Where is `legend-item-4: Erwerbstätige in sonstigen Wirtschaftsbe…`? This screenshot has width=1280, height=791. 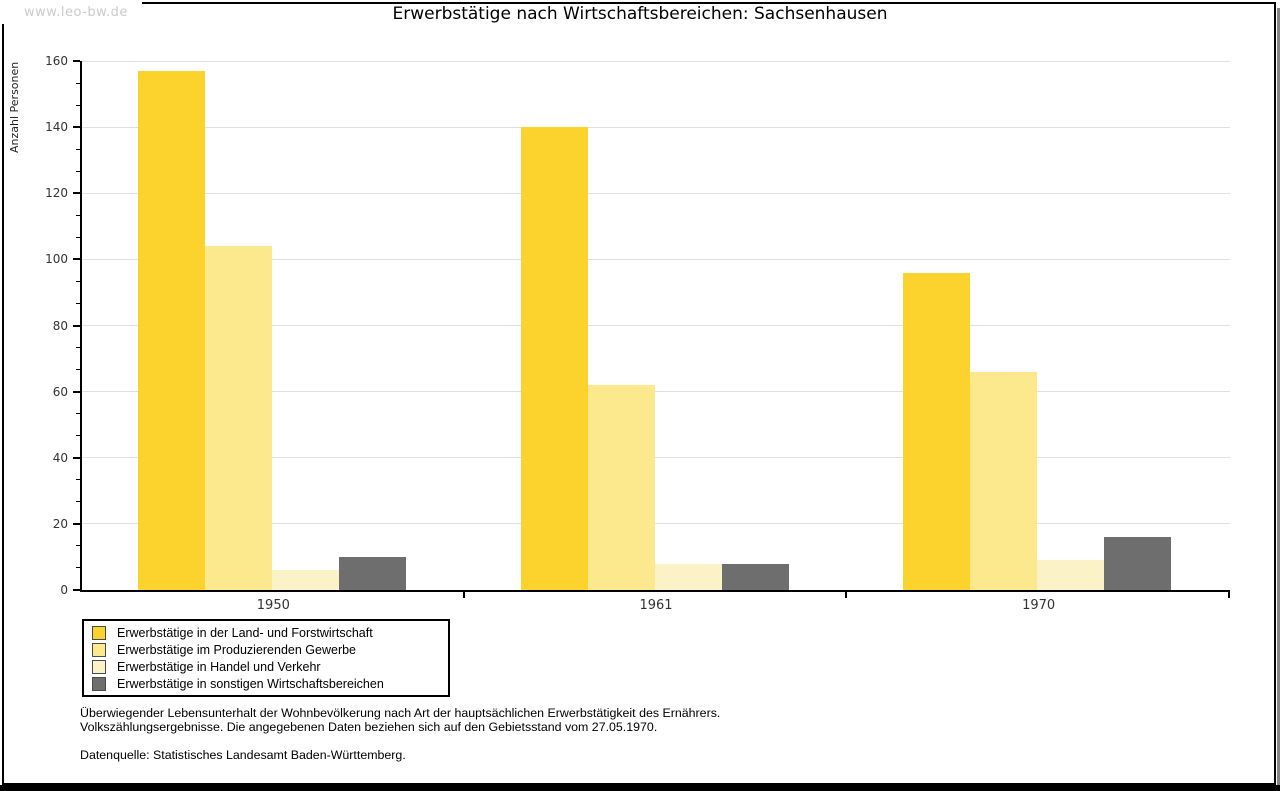
legend-item-4: Erwerbstätige in sonstigen Wirtschaftsbe… is located at coordinates (266, 683).